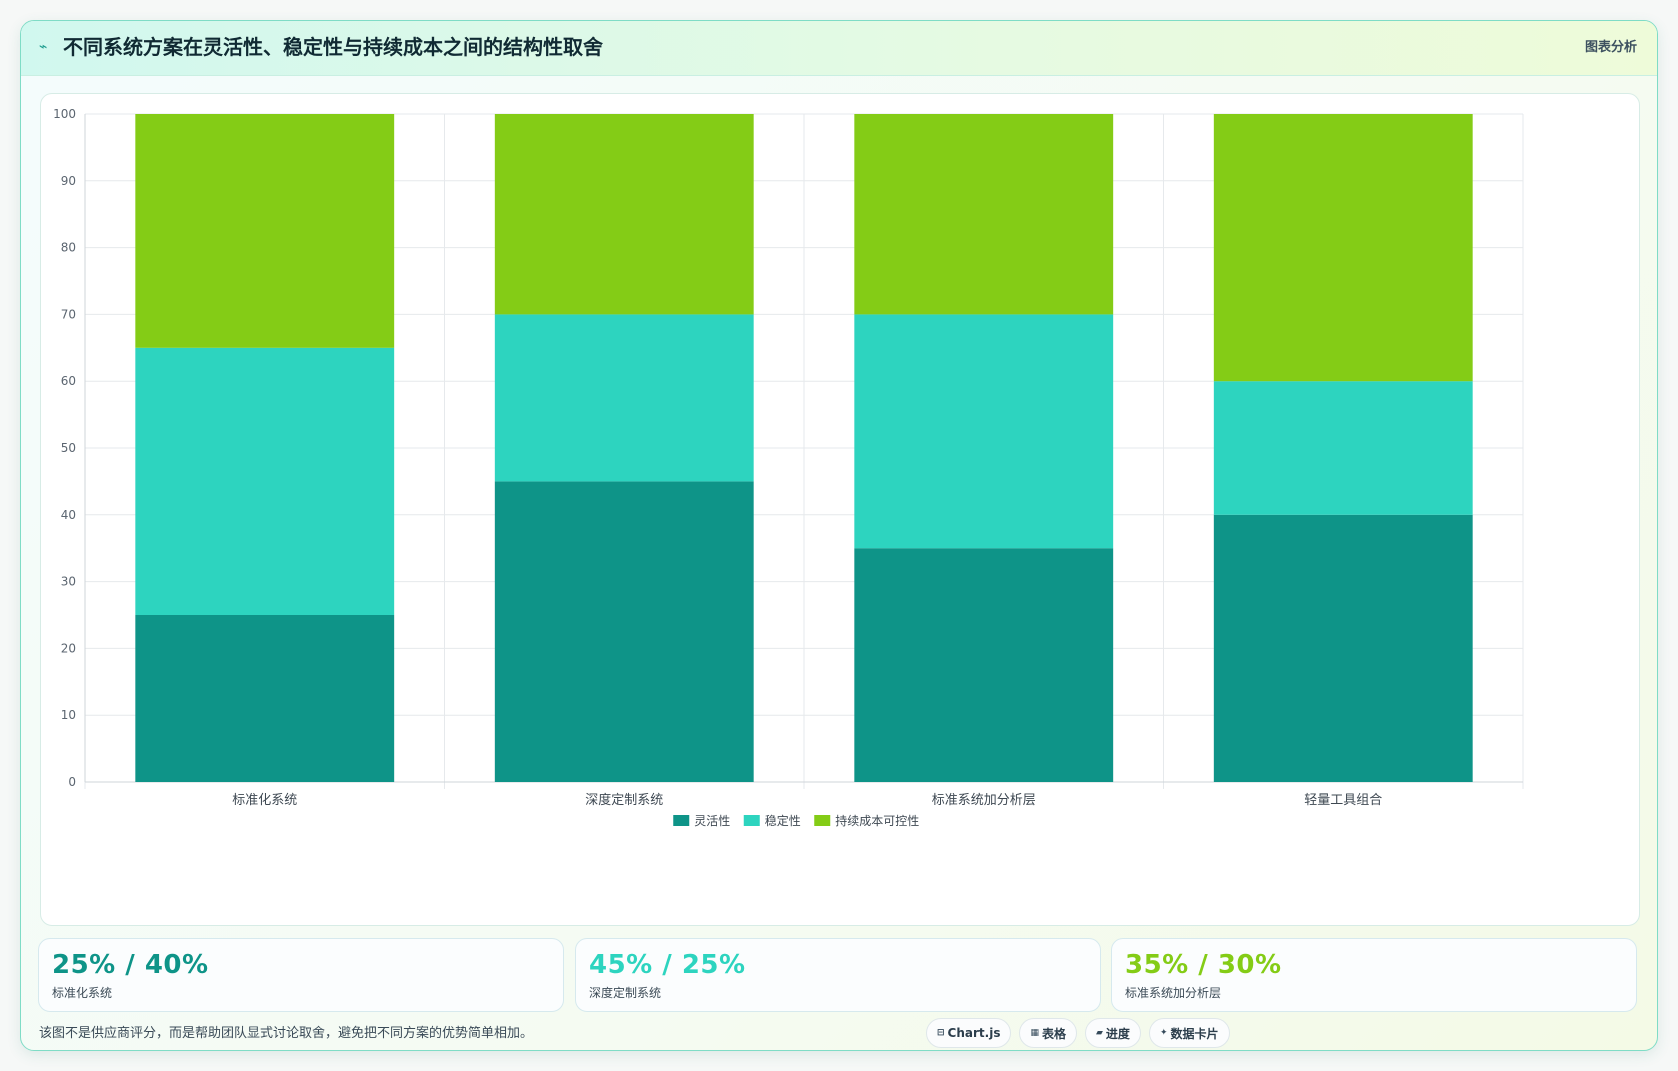 This screenshot has height=1071, width=1678. What do you see at coordinates (72, 782) in the screenshot?
I see `y-tick-label: 0` at bounding box center [72, 782].